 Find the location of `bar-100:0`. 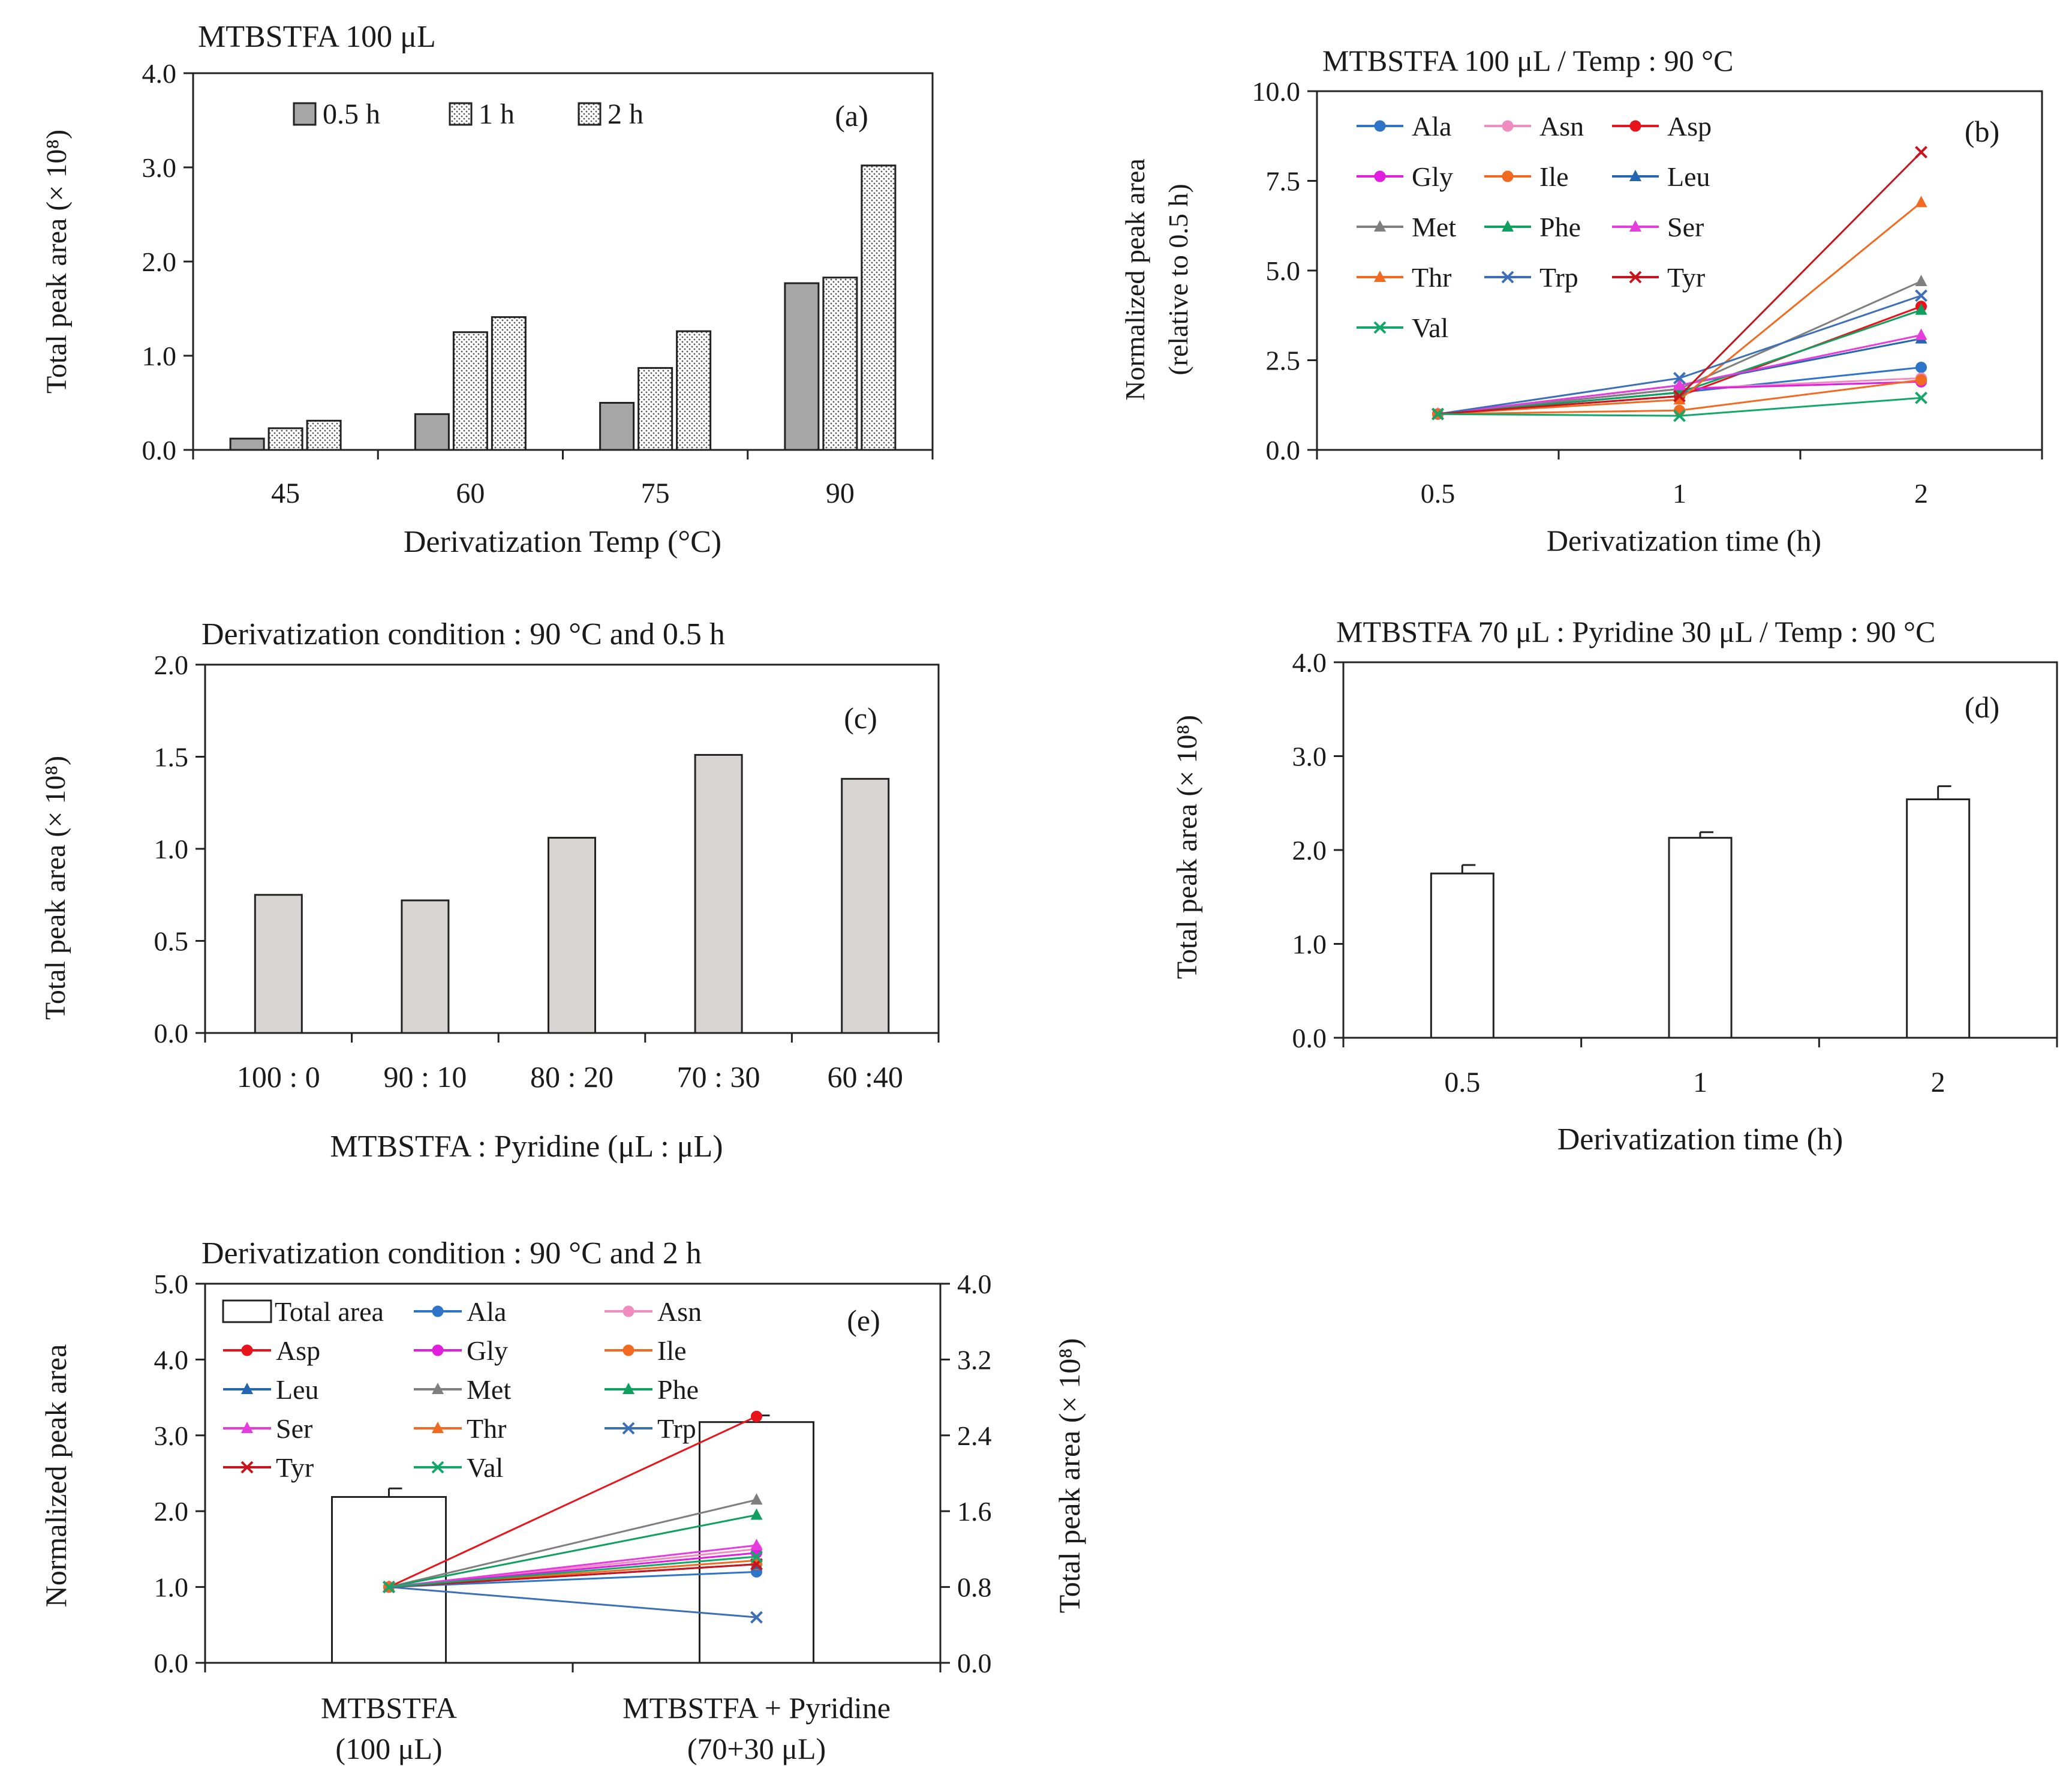

bar-100:0 is located at coordinates (278, 964).